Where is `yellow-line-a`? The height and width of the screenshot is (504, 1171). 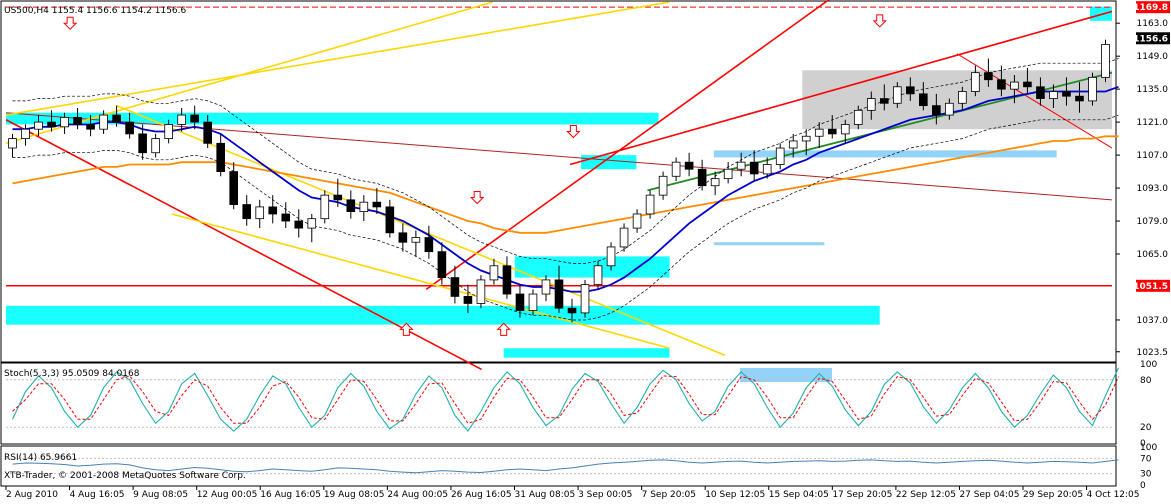
yellow-line-a is located at coordinates (249, 73).